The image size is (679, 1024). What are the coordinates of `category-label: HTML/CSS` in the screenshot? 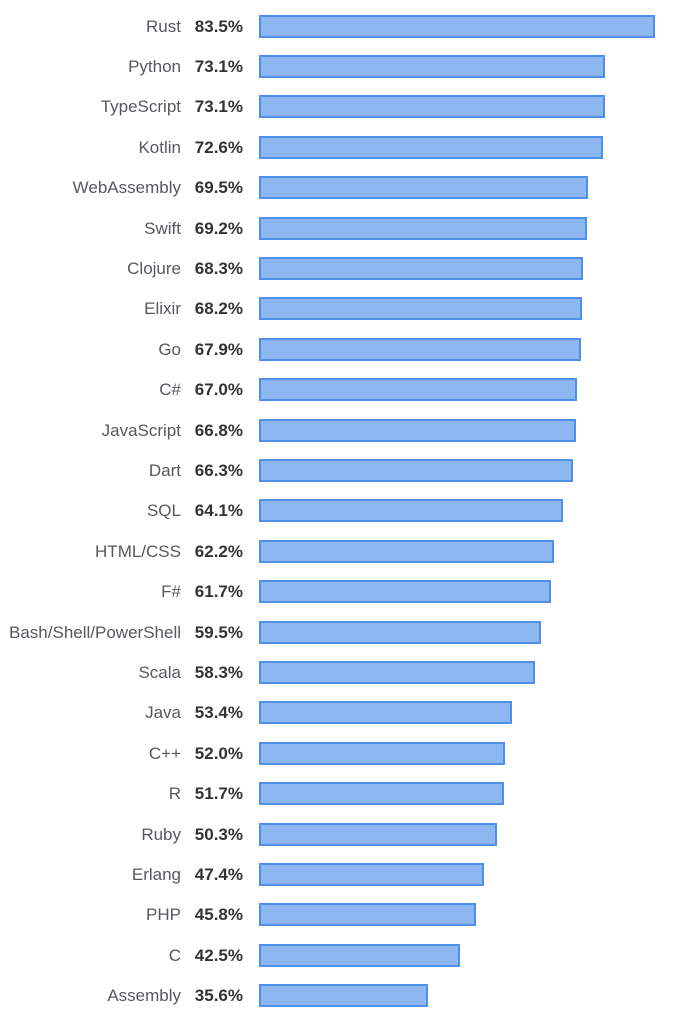 It's located at (138, 551).